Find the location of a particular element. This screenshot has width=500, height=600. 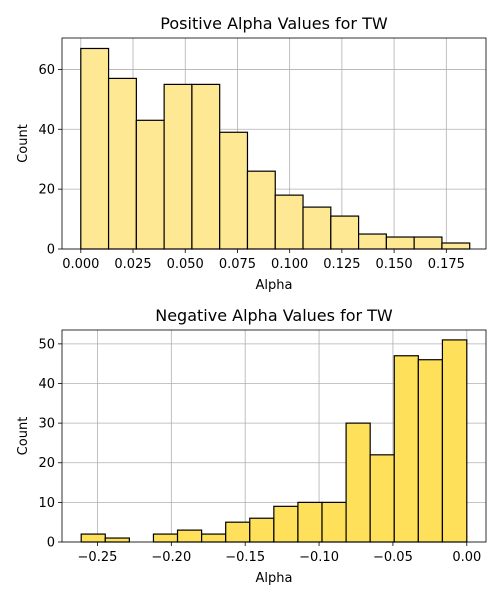

y-ticks: 0 20 40 60 is located at coordinates (50, 160).